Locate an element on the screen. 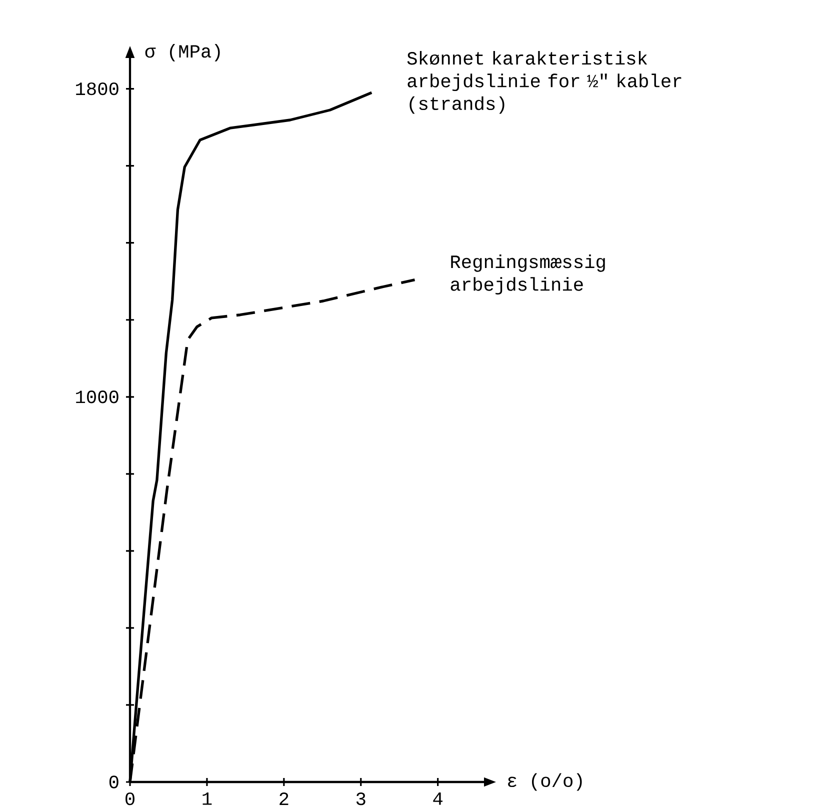 The image size is (835, 811). series-label: Skønnet karakteristisk arbejdslinie for ½" kabler (strands) is located at coordinates (544, 82).